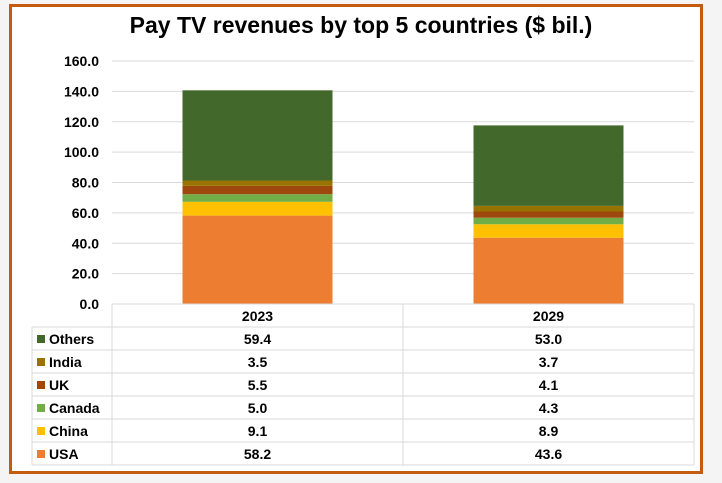 Image resolution: width=722 pixels, height=483 pixels. I want to click on bar-segment-india-2023, so click(257, 183).